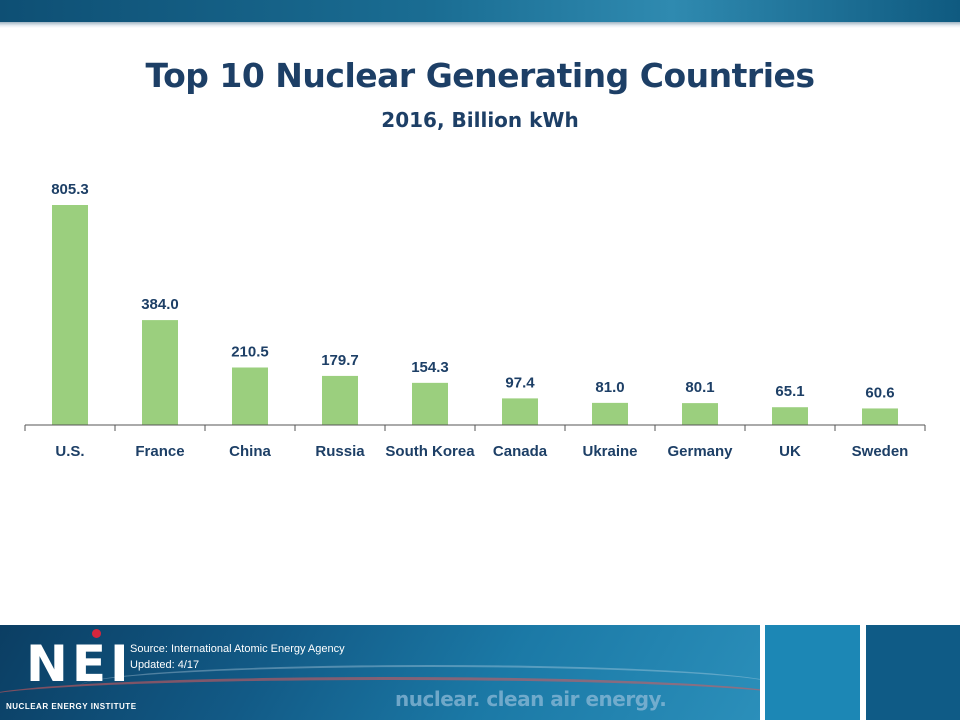 The width and height of the screenshot is (960, 720). What do you see at coordinates (96, 633) in the screenshot?
I see `logo-dot-icon` at bounding box center [96, 633].